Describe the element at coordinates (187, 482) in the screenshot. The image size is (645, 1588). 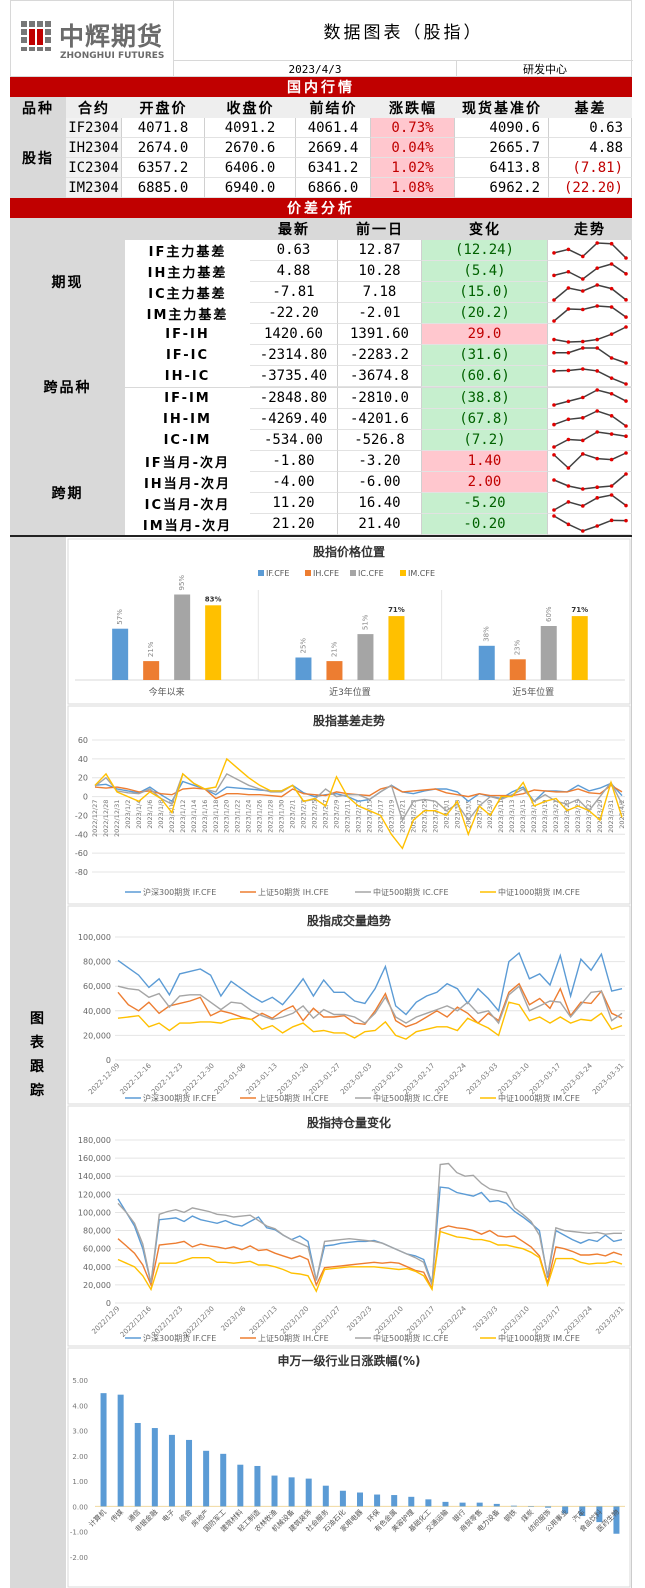
I see `spread-name: IH当月-次月` at that location.